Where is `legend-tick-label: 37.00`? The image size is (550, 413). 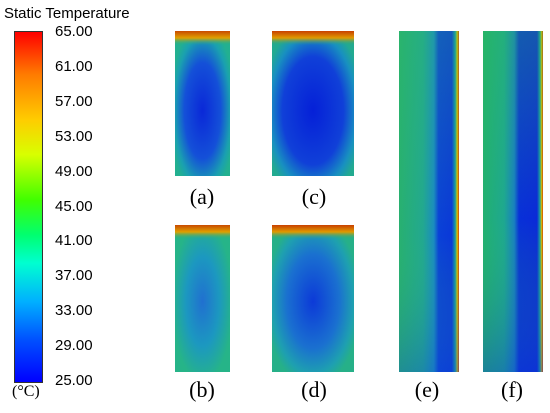
legend-tick-label: 37.00 is located at coordinates (74, 276).